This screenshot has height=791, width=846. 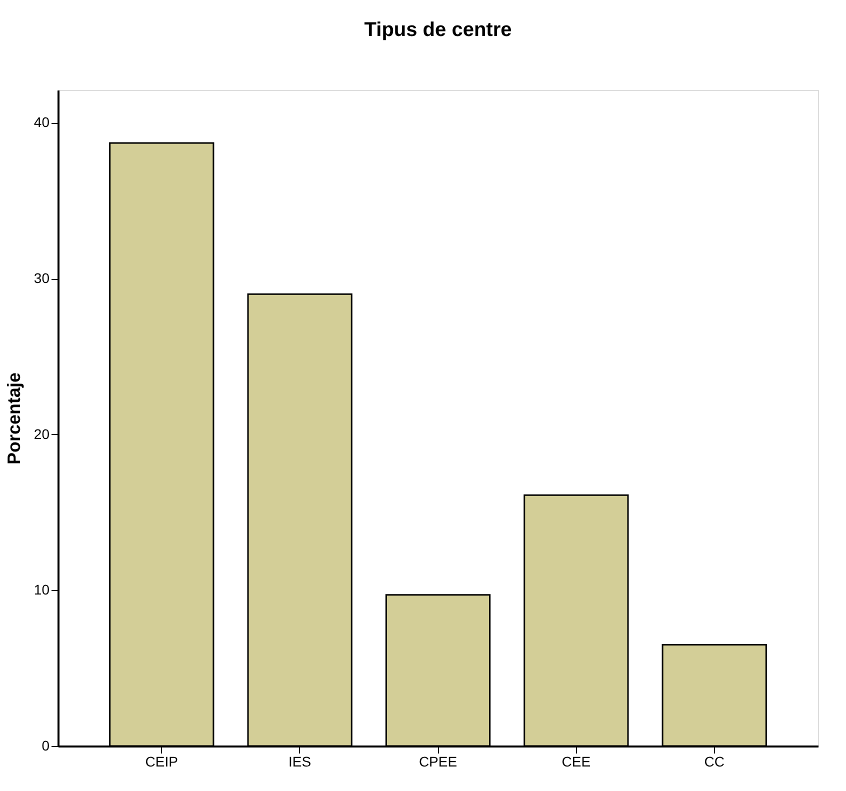 What do you see at coordinates (438, 30) in the screenshot?
I see `chart-title: Tipus de centre` at bounding box center [438, 30].